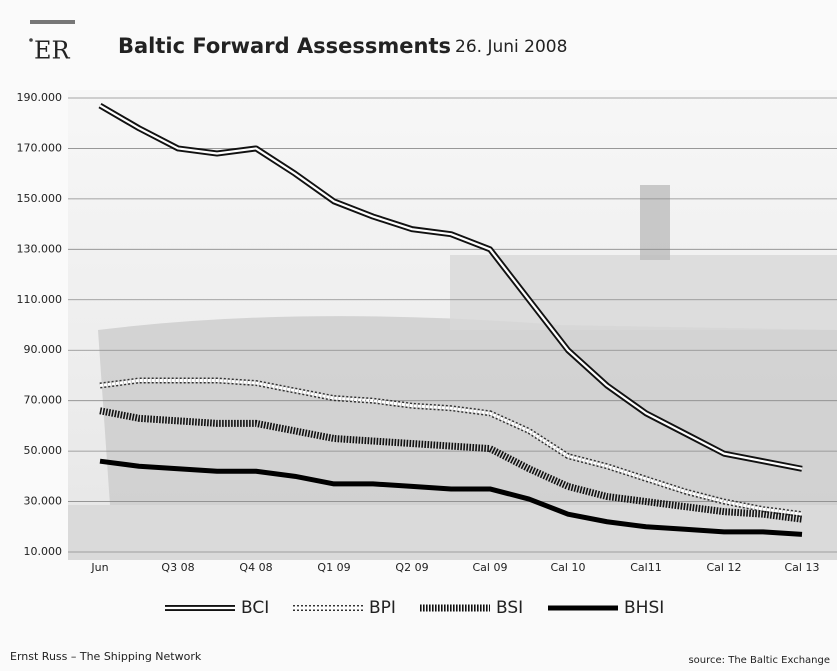 Image resolution: width=837 pixels, height=671 pixels. What do you see at coordinates (40, 97) in the screenshot?
I see `y-tick-label: 190.000` at bounding box center [40, 97].